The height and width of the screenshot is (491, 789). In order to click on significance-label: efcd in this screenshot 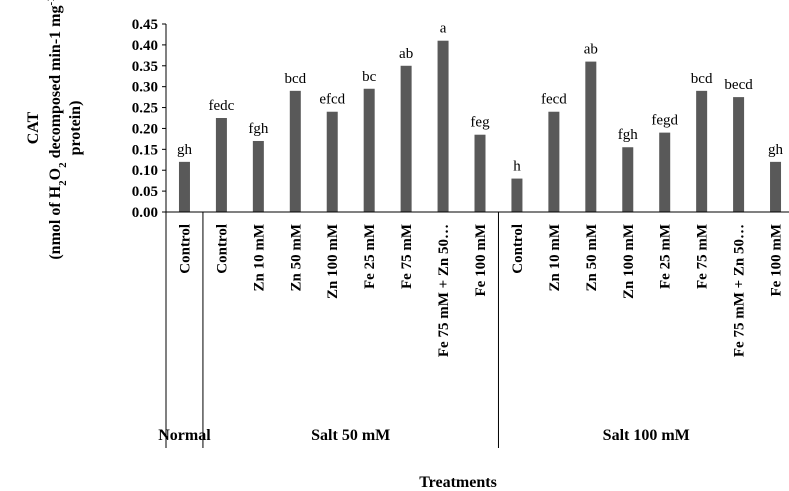, I will do `click(332, 100)`.